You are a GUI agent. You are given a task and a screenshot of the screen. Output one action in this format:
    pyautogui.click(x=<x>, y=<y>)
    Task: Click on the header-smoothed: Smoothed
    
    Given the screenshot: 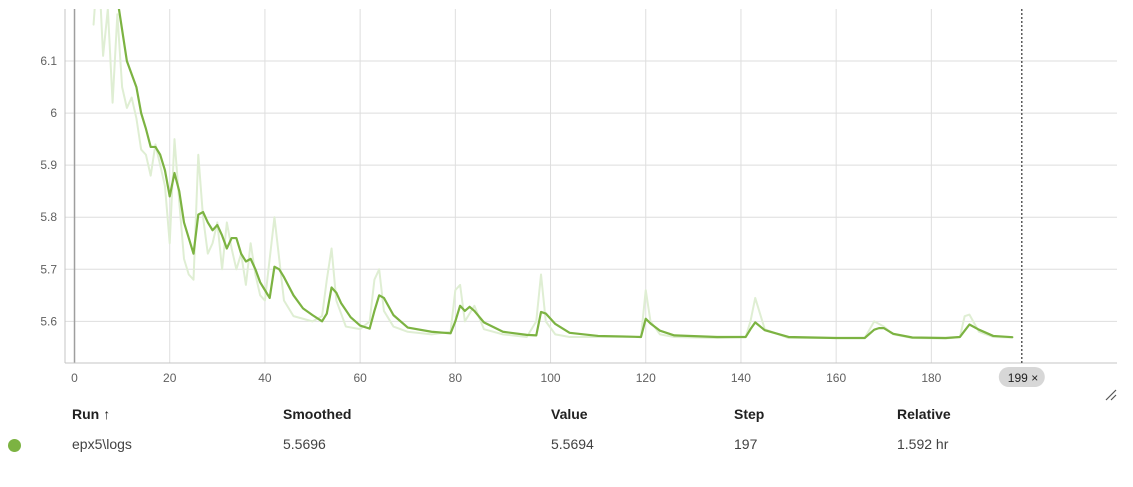 What is the action you would take?
    pyautogui.click(x=317, y=414)
    